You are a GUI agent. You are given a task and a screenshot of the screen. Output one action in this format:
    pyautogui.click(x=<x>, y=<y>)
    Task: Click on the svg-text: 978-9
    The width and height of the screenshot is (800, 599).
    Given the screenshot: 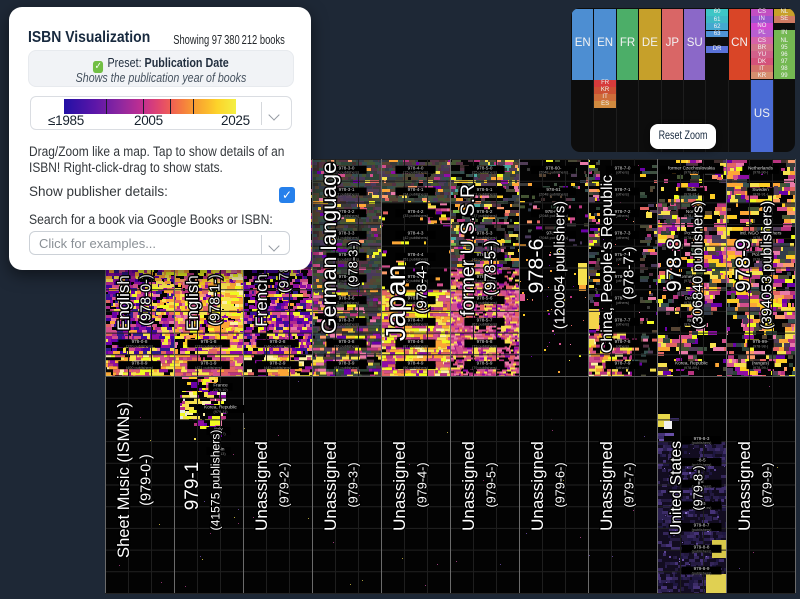 What is the action you would take?
    pyautogui.click(x=743, y=265)
    